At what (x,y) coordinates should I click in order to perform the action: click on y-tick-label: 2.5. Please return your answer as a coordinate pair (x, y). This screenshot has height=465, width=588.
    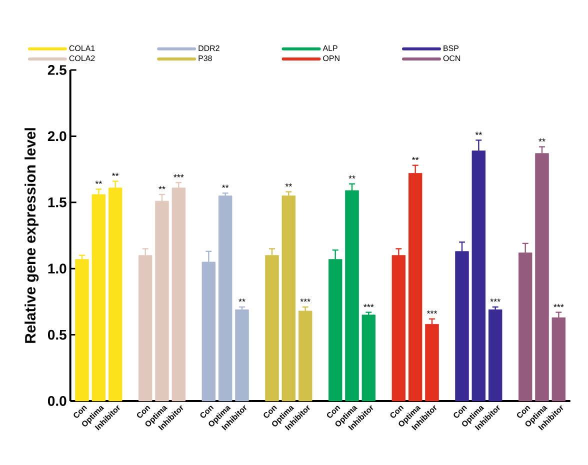
    Looking at the image, I should click on (57, 70).